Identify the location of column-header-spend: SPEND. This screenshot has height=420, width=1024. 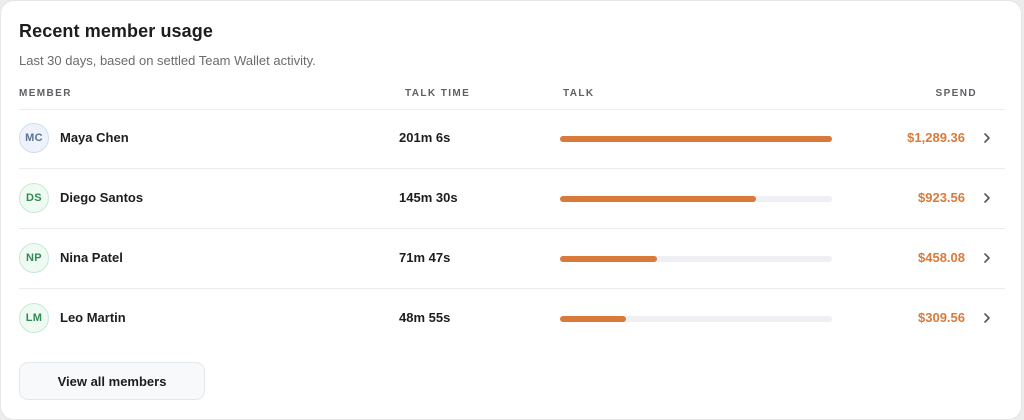
(956, 93).